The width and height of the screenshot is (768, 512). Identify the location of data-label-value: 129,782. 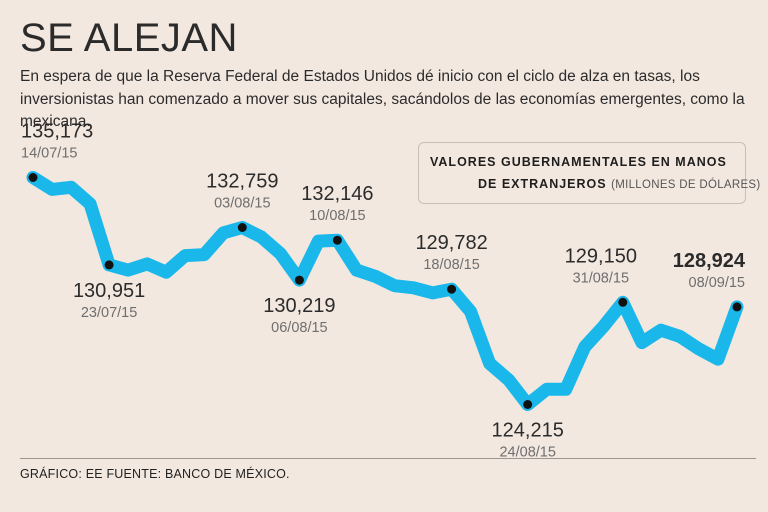
(451, 243).